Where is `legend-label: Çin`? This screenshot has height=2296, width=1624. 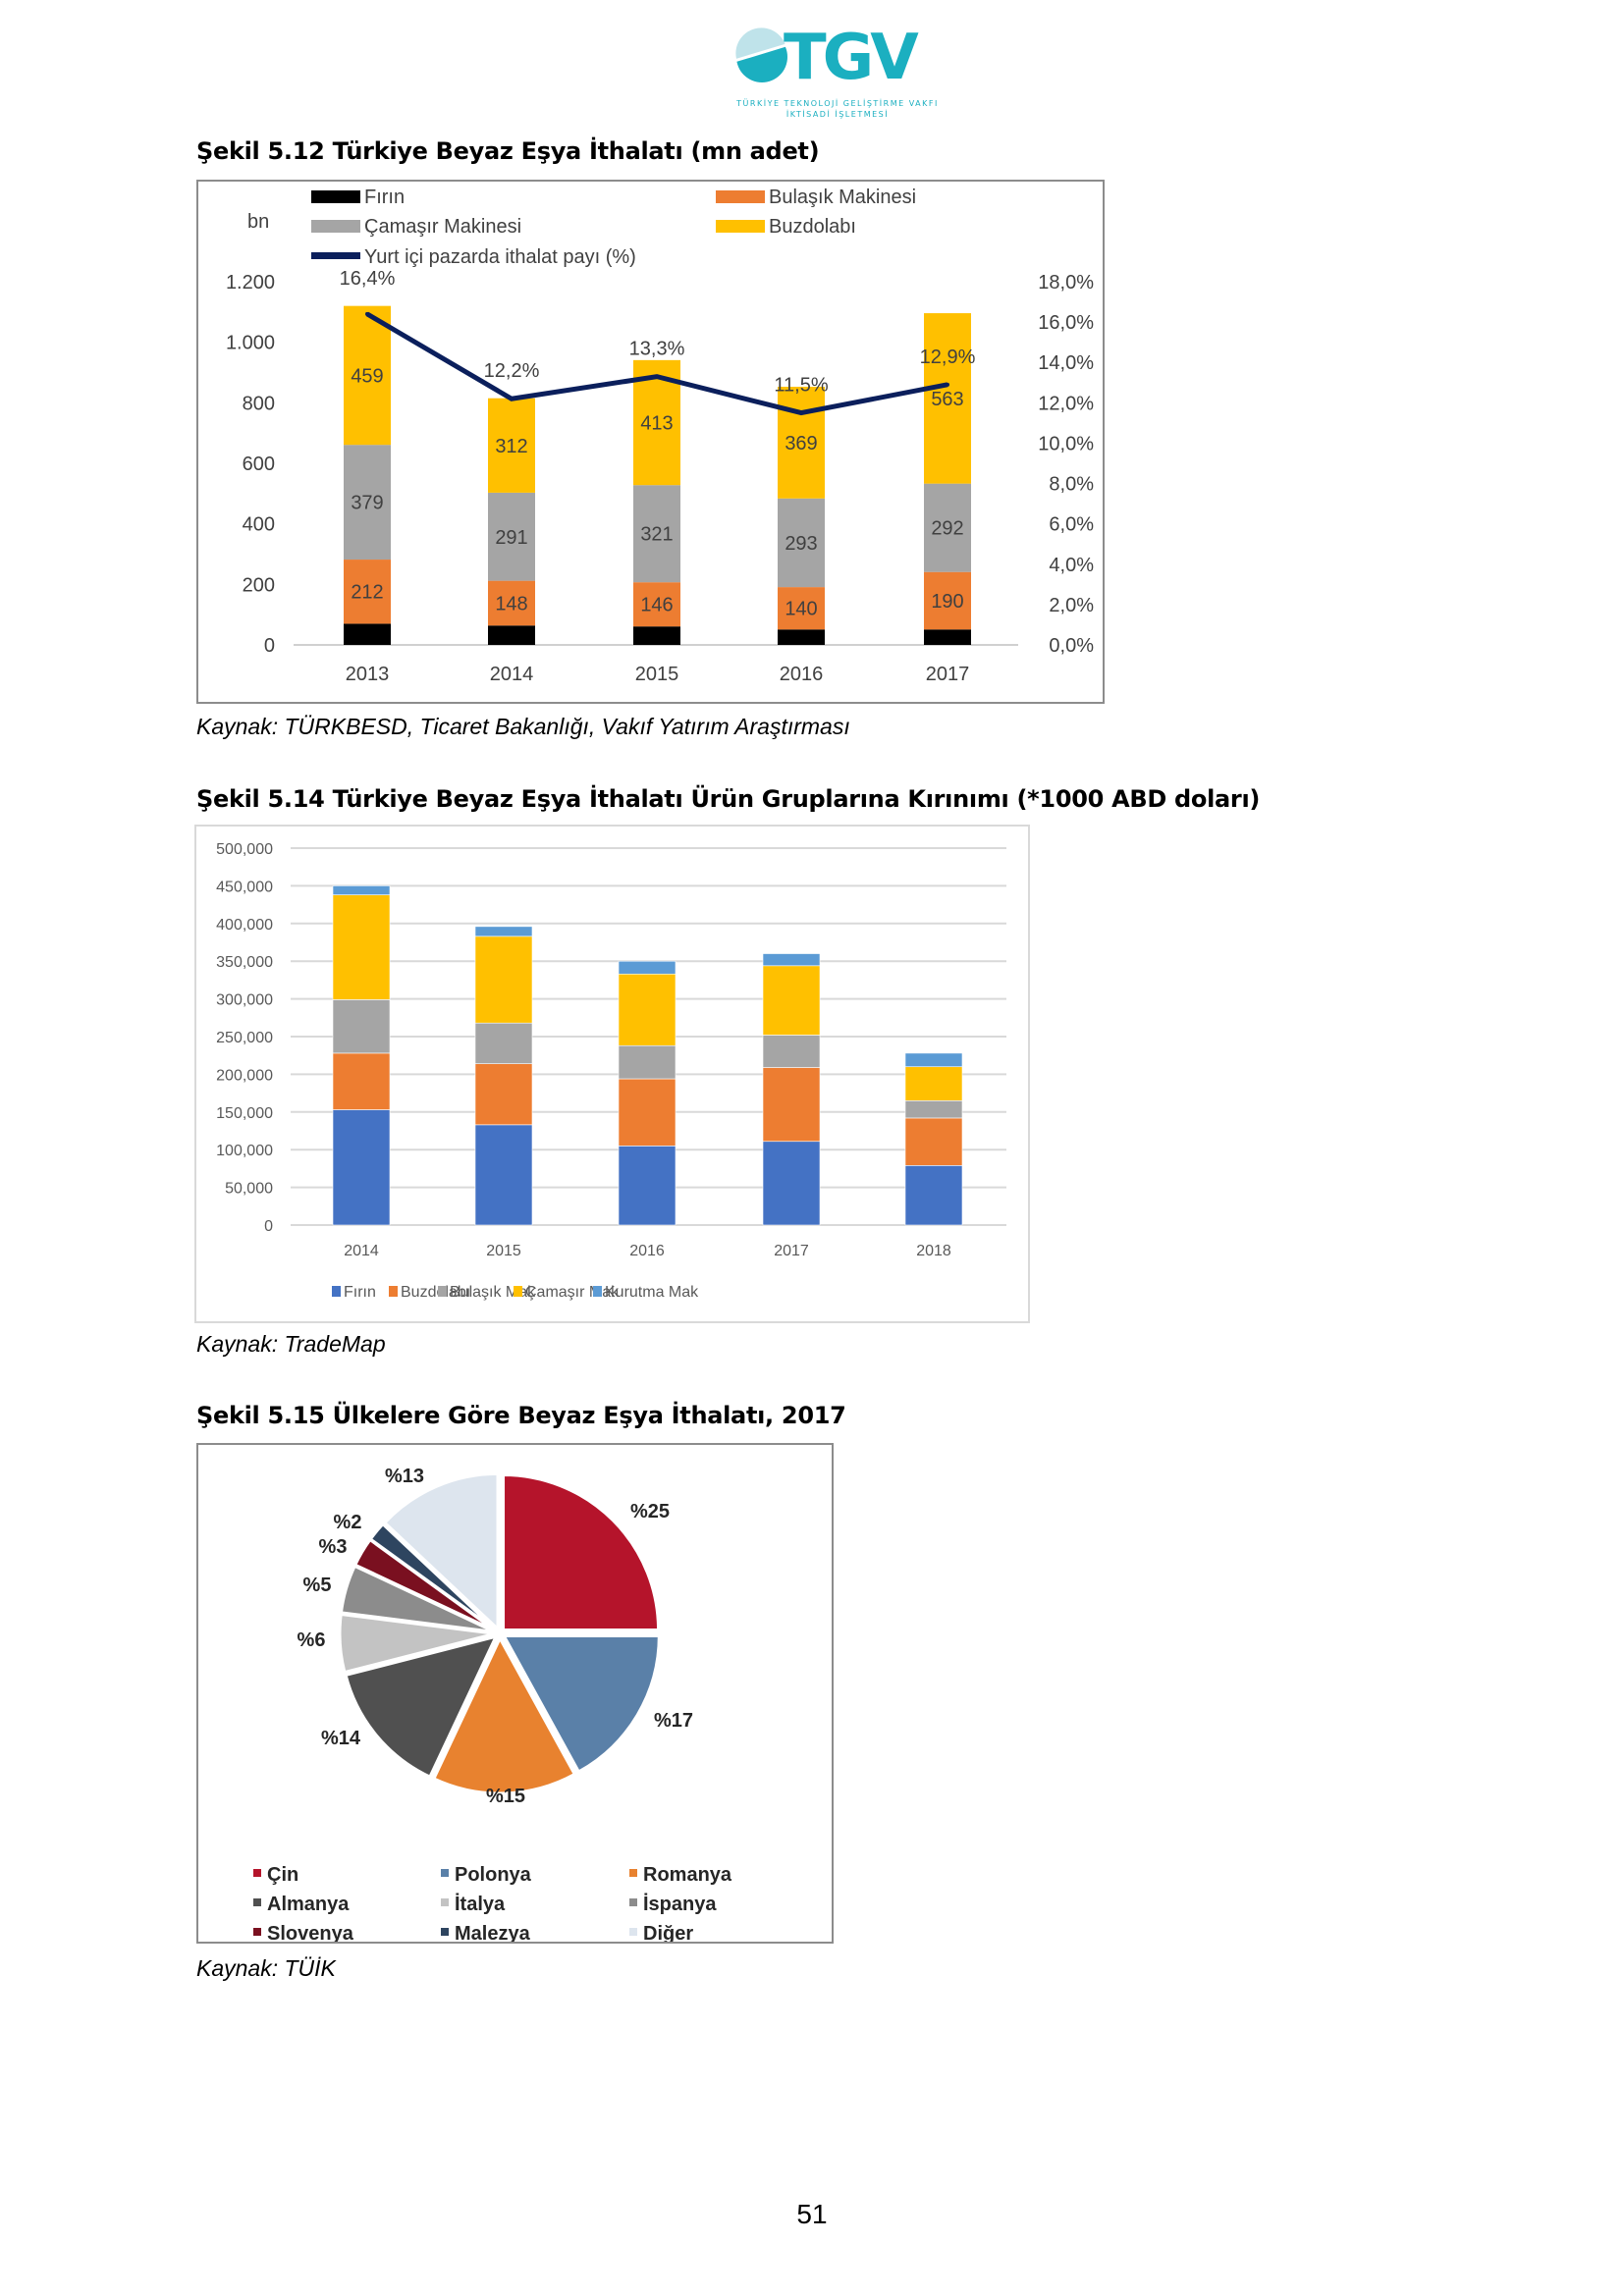
legend-label: Çin is located at coordinates (282, 1875).